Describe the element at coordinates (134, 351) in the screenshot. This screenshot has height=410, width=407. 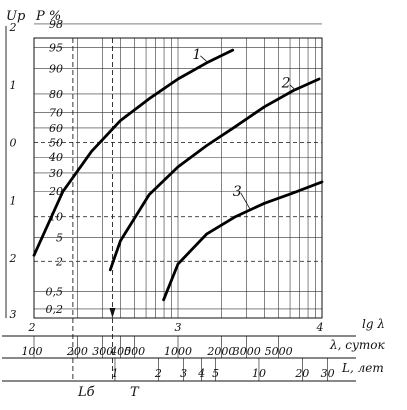
I see `lambda-tick-label: 500` at that location.